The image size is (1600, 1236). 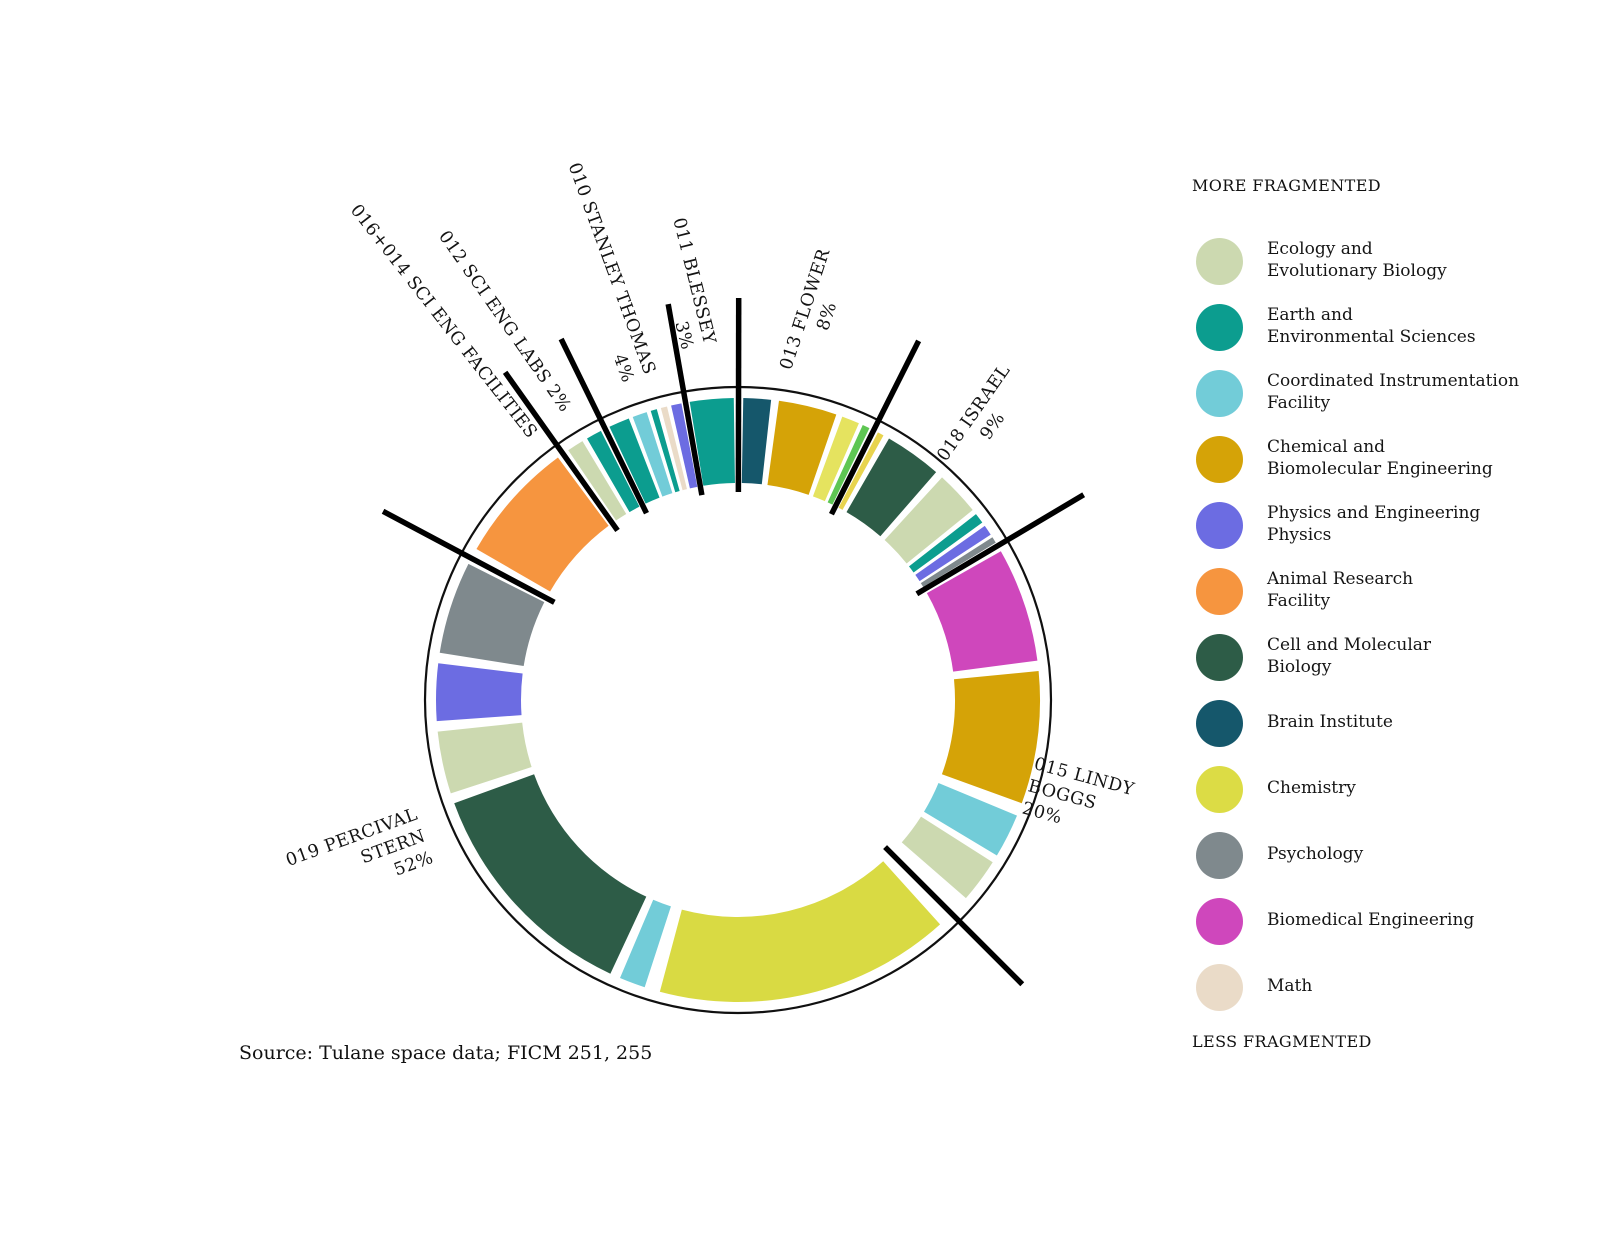 I want to click on segment-015-lindy-boggs-cif, so click(x=971, y=819).